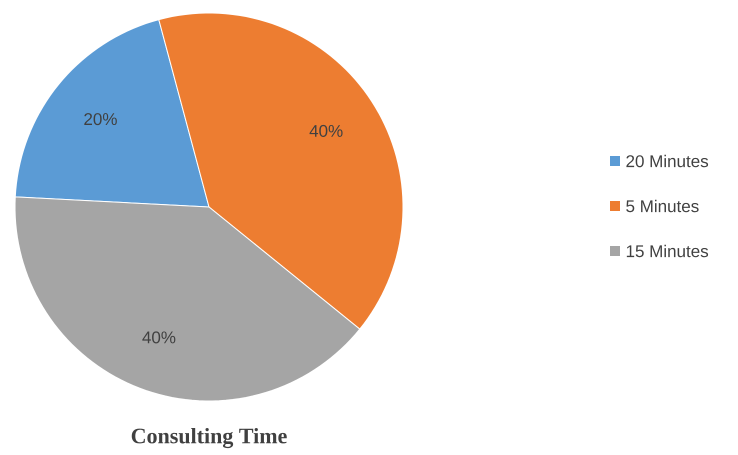 This screenshot has height=455, width=738. I want to click on legend-label: 5 Minutes, so click(662, 206).